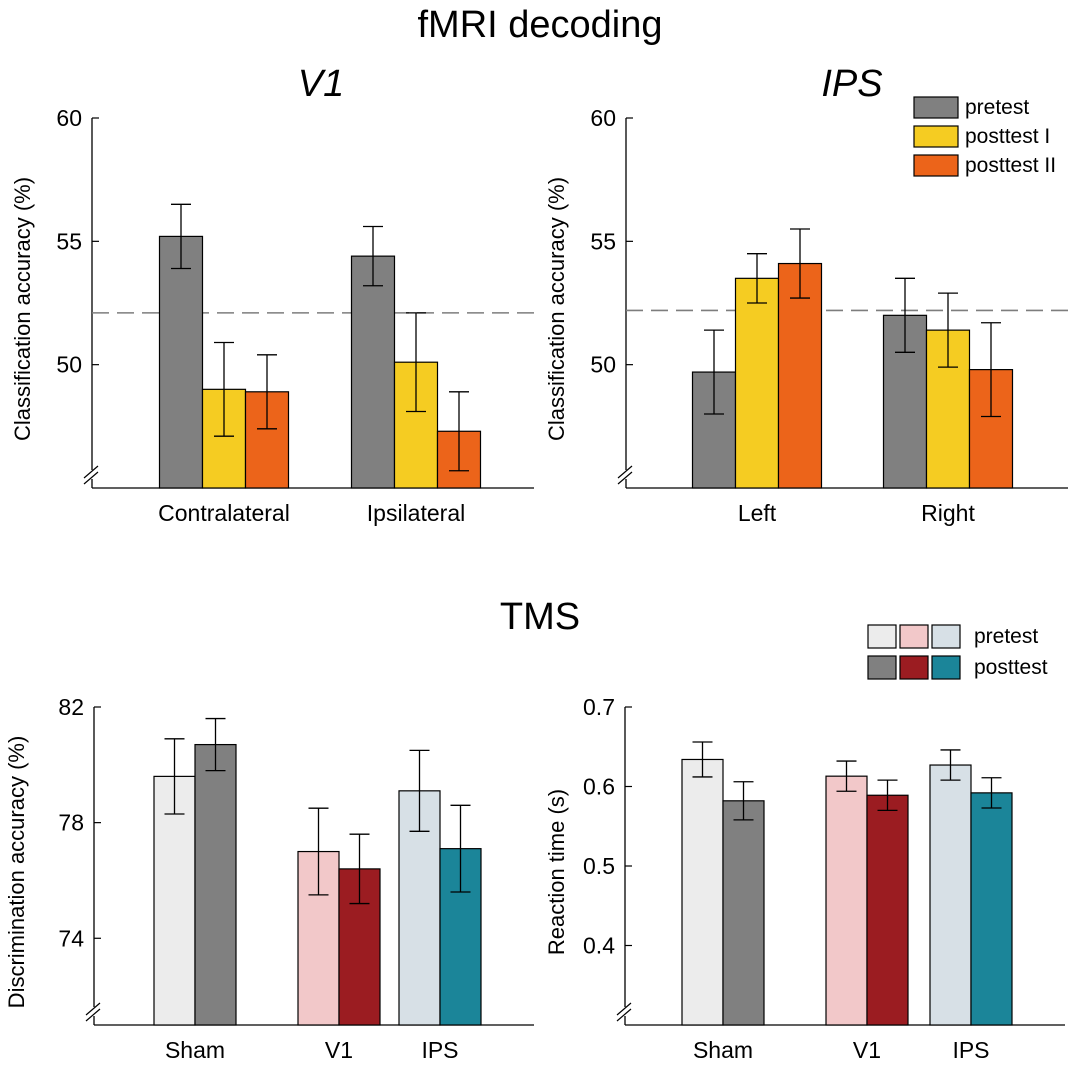 The image size is (1080, 1070). Describe the element at coordinates (599, 866) in the screenshot. I see `y-tick-label: 0.5` at that location.